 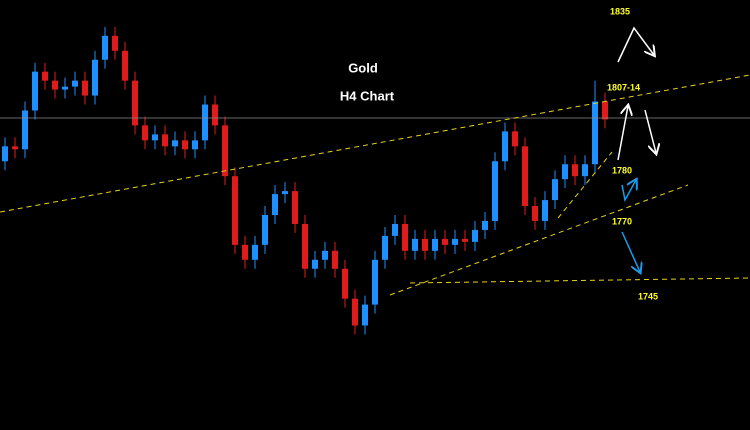 What do you see at coordinates (620, 11) in the screenshot?
I see `level-label: 1835` at bounding box center [620, 11].